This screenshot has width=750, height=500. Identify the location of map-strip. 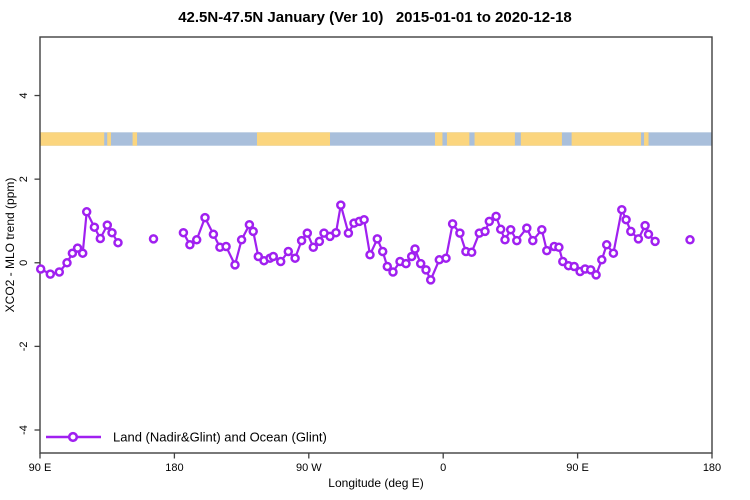
(376, 139).